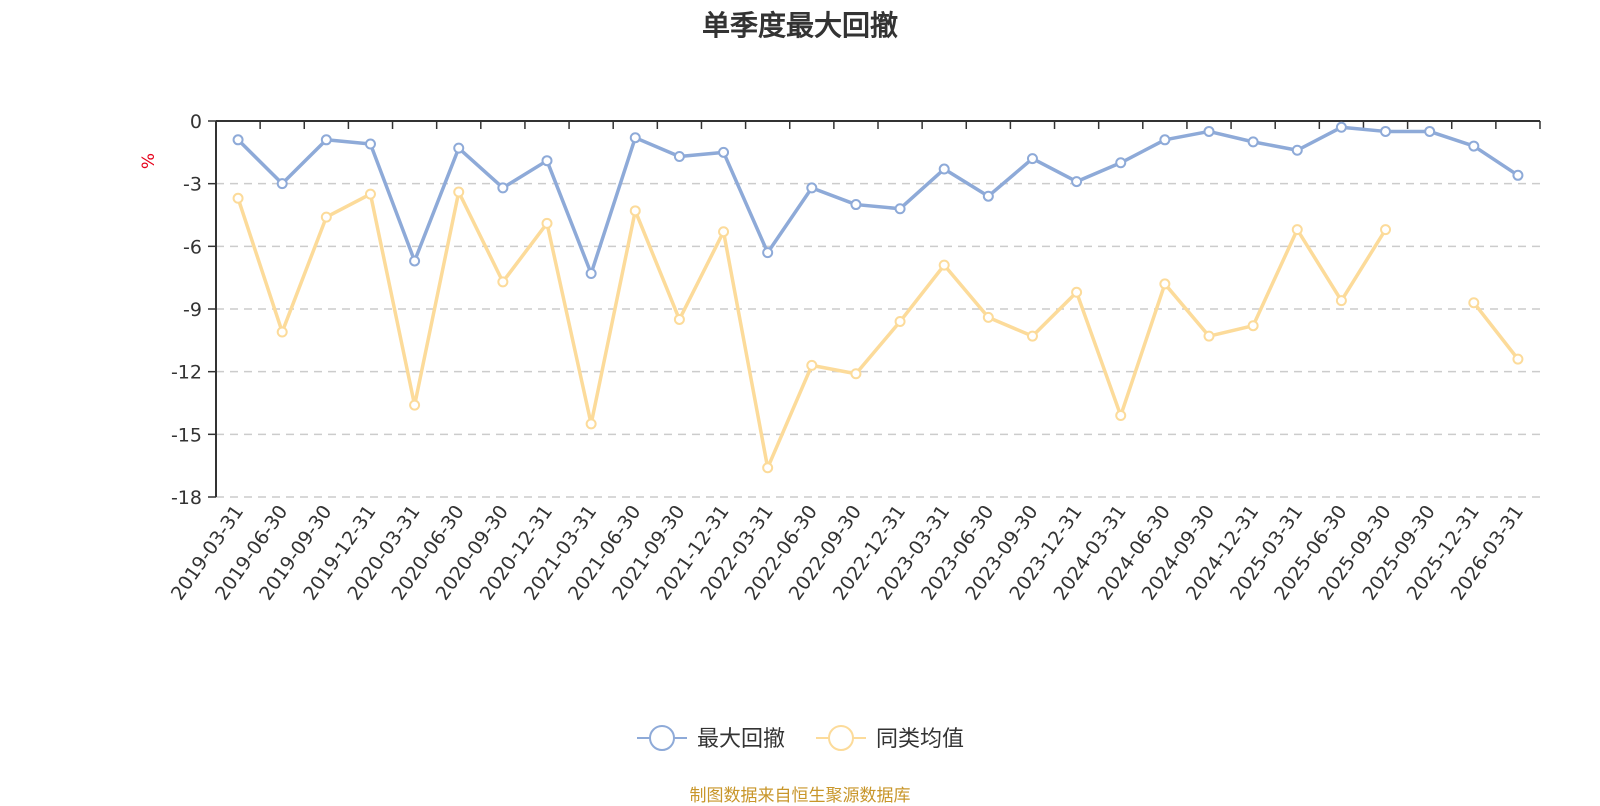 Image resolution: width=1600 pixels, height=806 pixels. What do you see at coordinates (800, 796) in the screenshot?
I see `source-note: 制图数据来自恒生聚源数据库` at bounding box center [800, 796].